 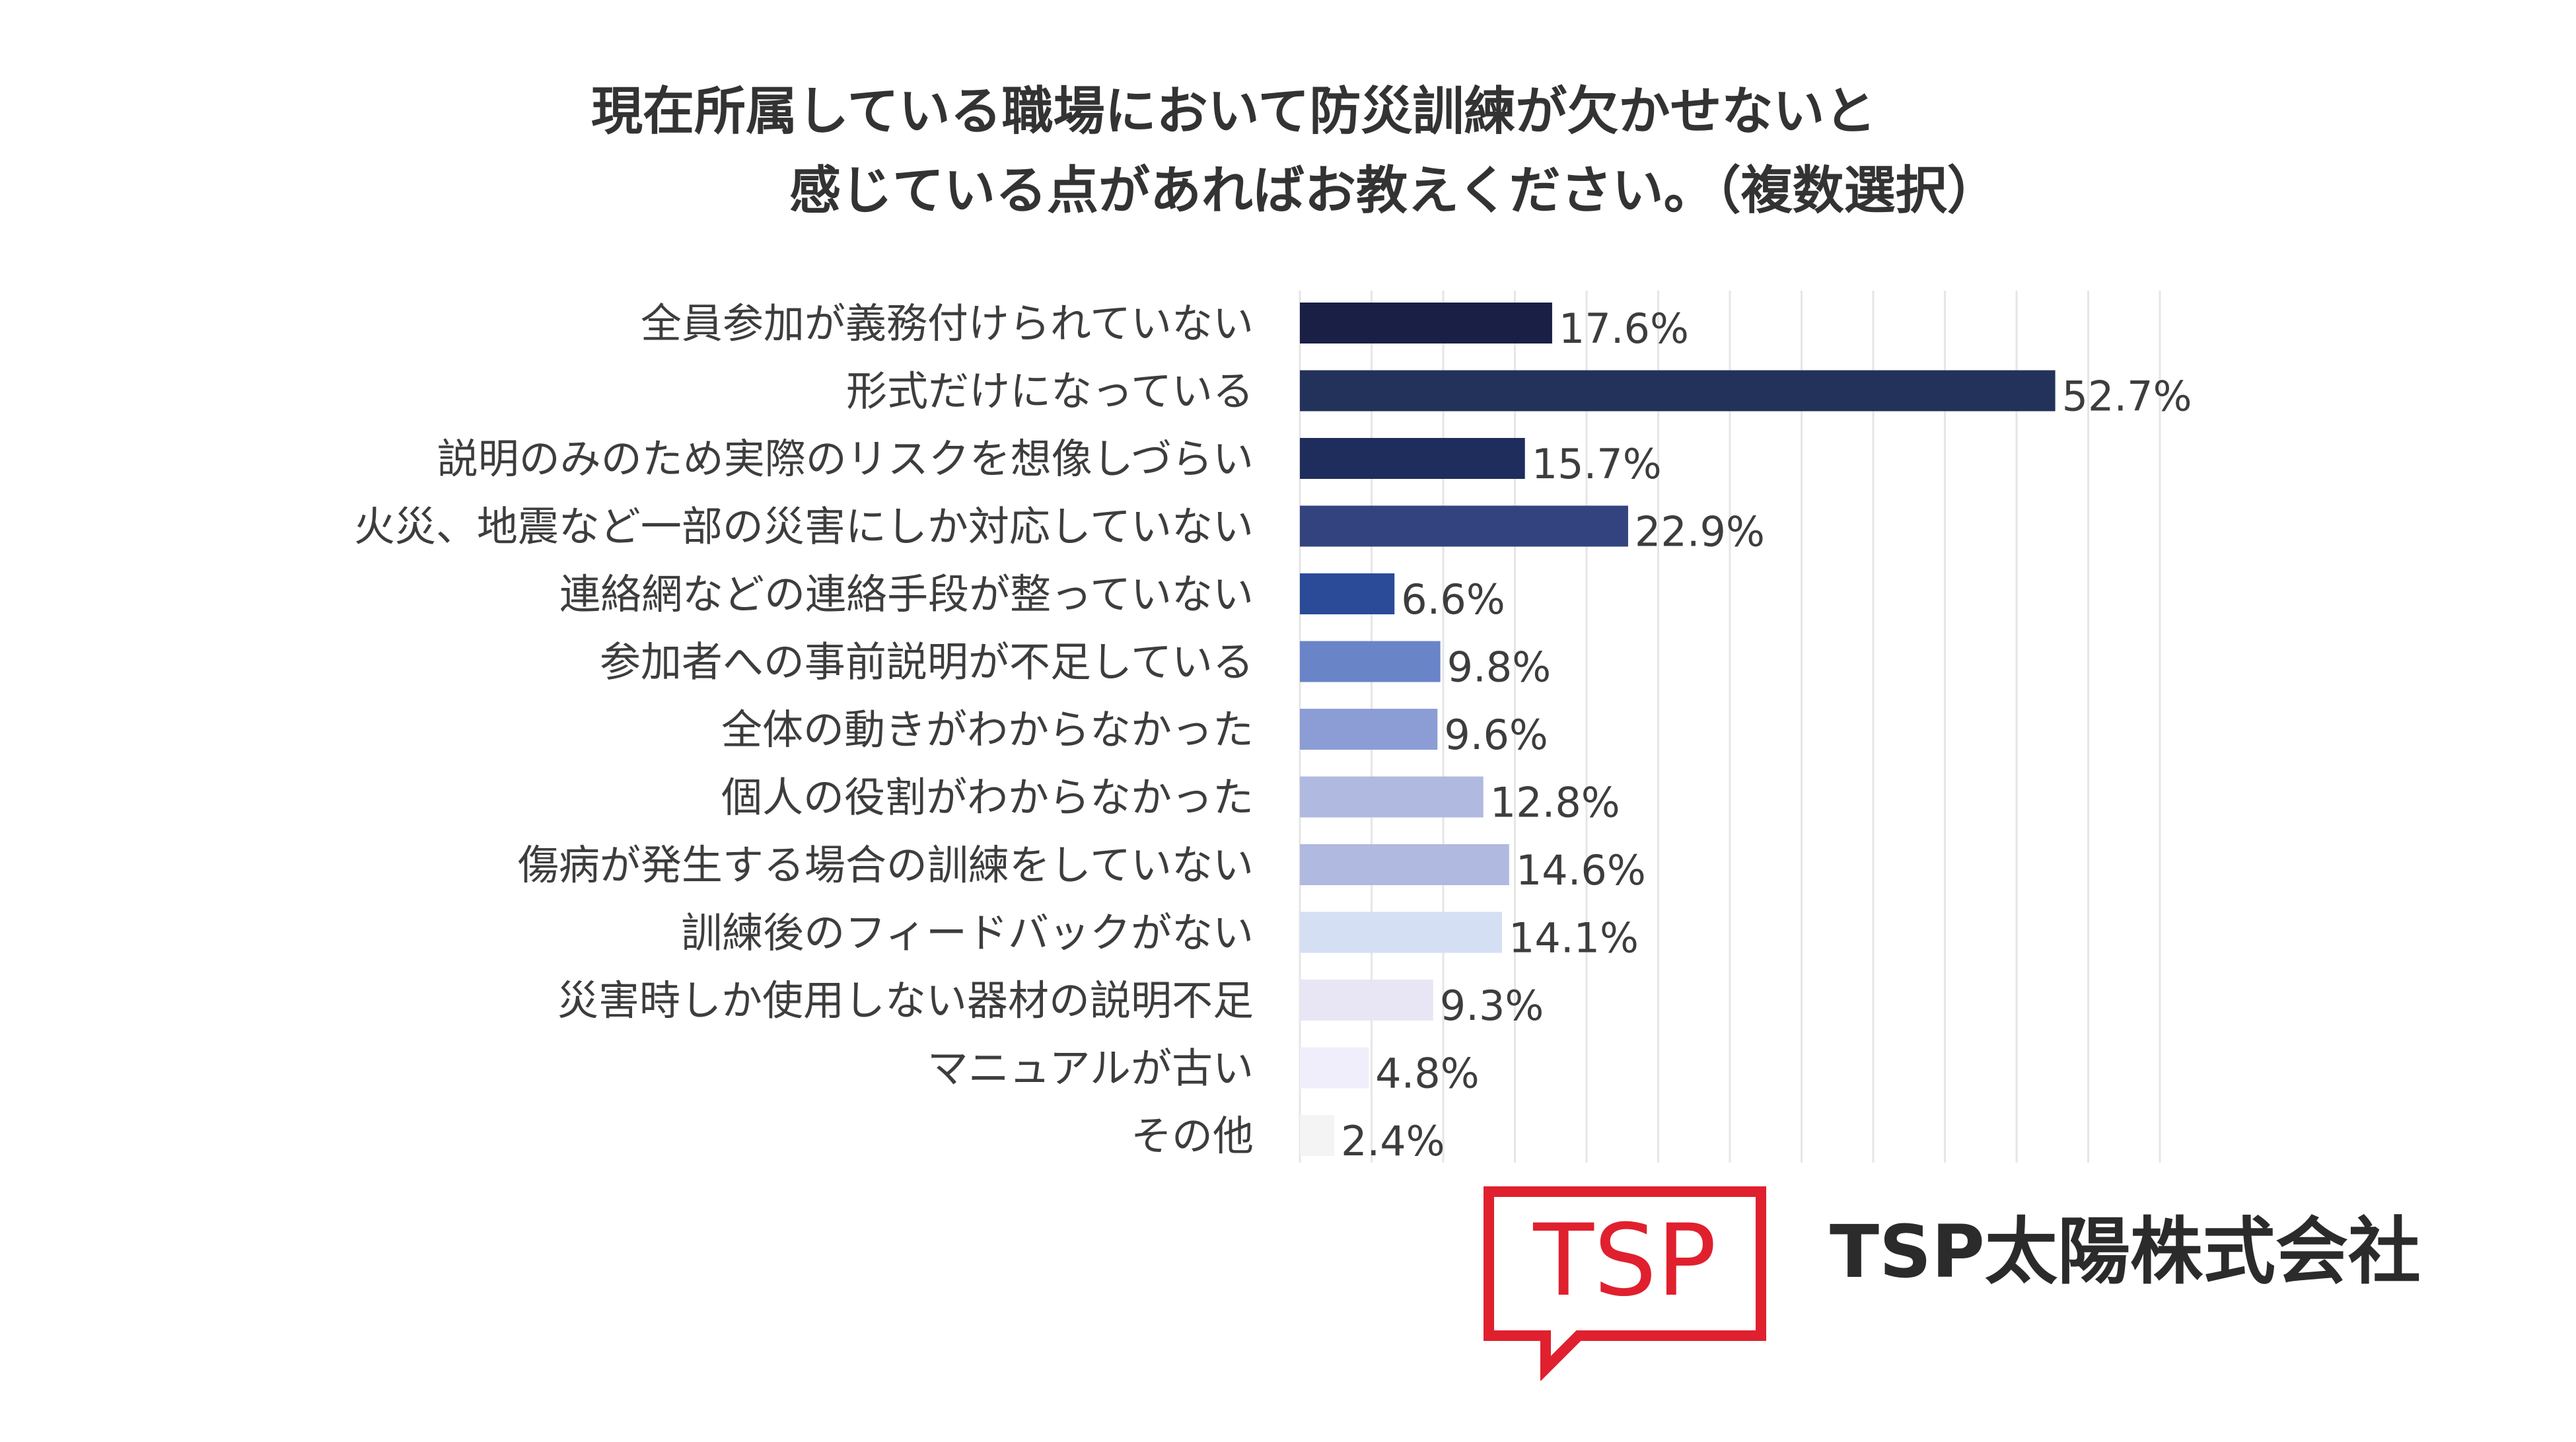 What do you see at coordinates (988, 798) in the screenshot?
I see `category-label: 個人の役割がわからなかった` at bounding box center [988, 798].